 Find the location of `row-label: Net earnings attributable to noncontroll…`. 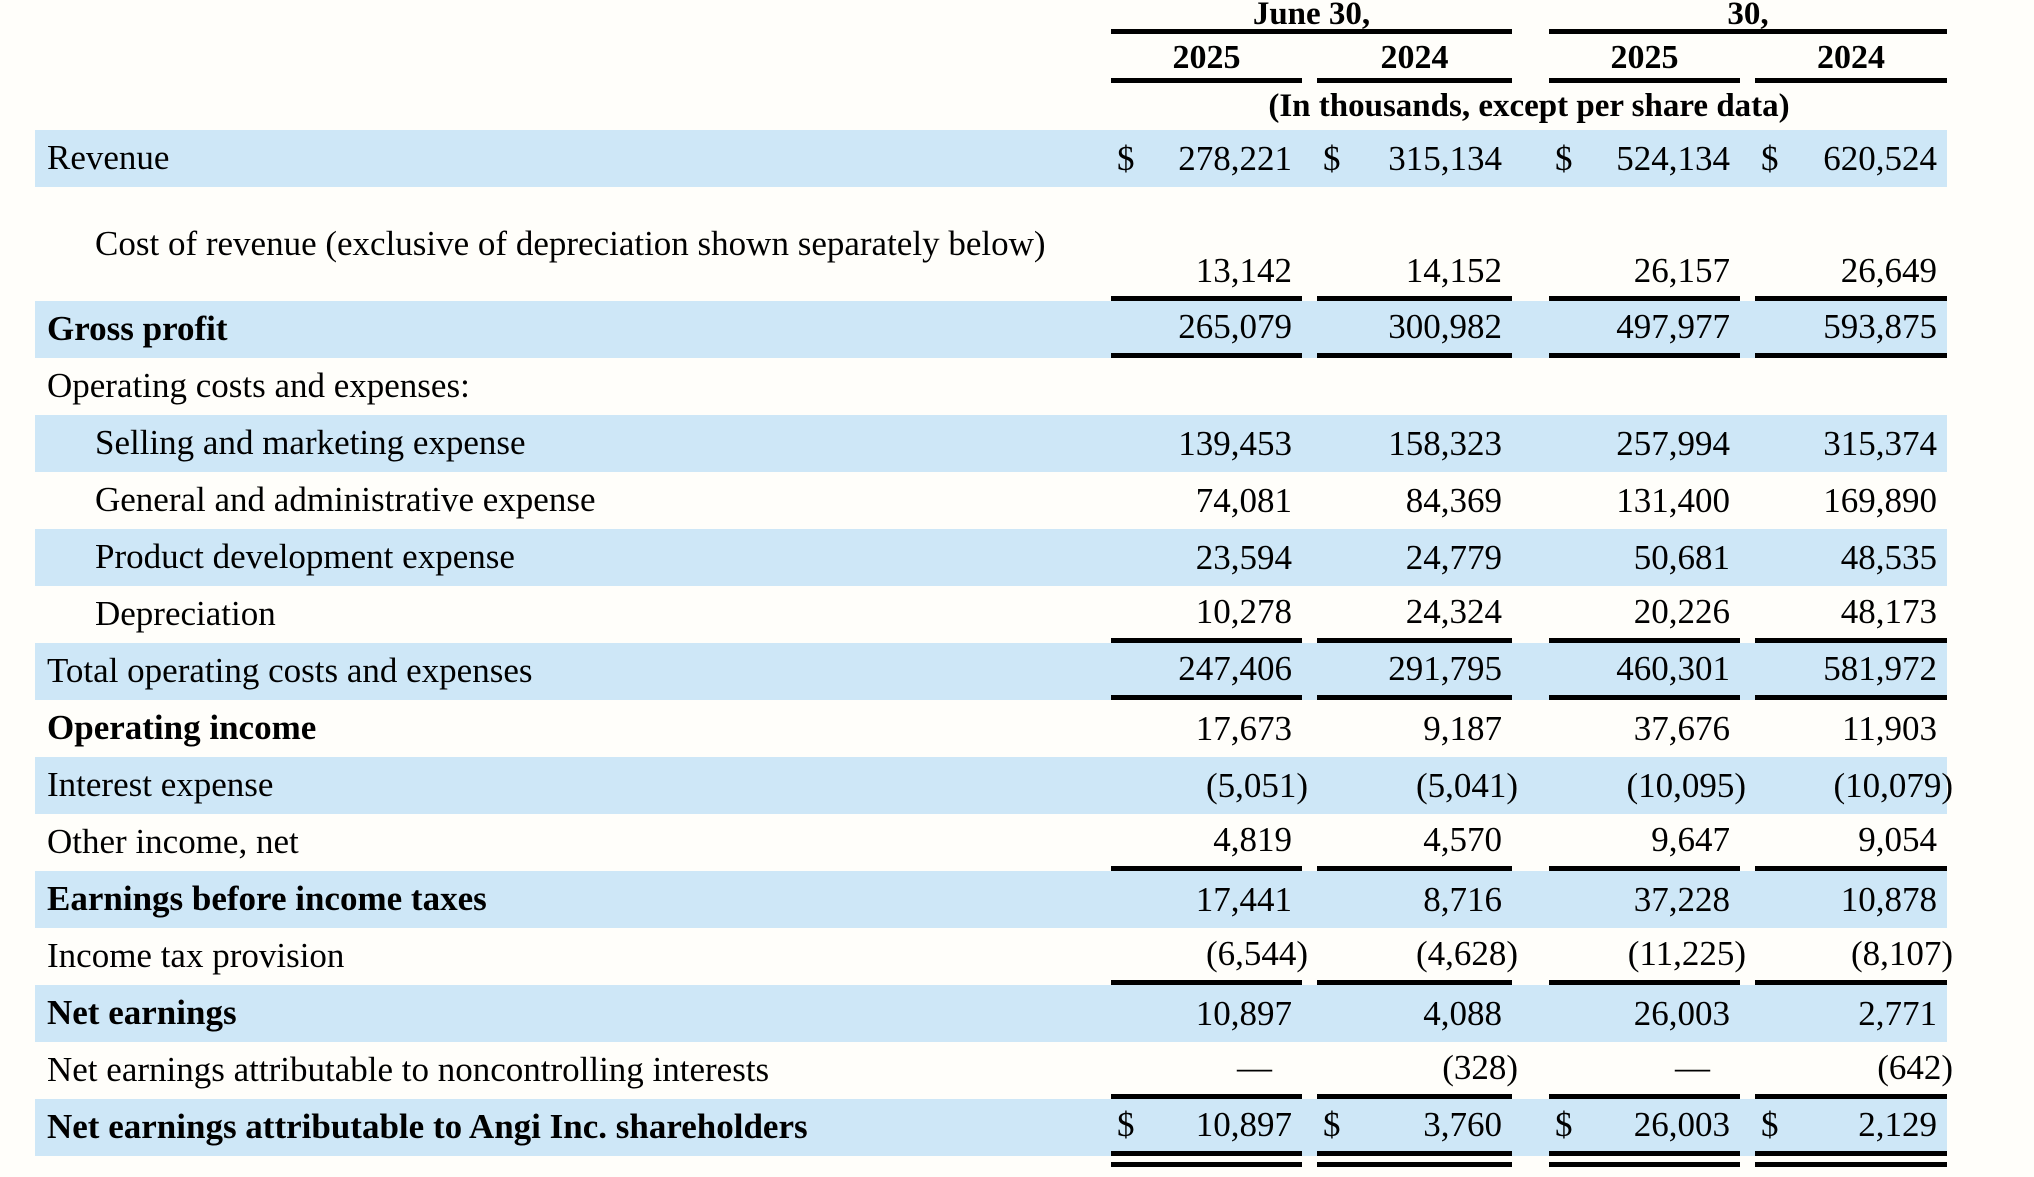

row-label: Net earnings attributable to noncontroll… is located at coordinates (408, 1070).